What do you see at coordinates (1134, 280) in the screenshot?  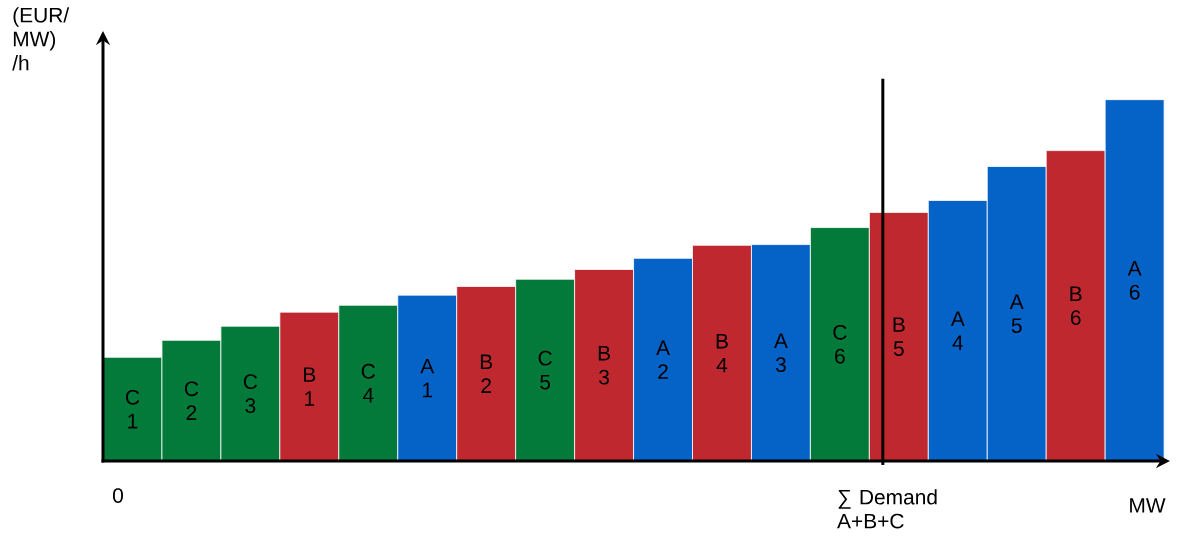 I see `x-tick-label: A 6` at bounding box center [1134, 280].